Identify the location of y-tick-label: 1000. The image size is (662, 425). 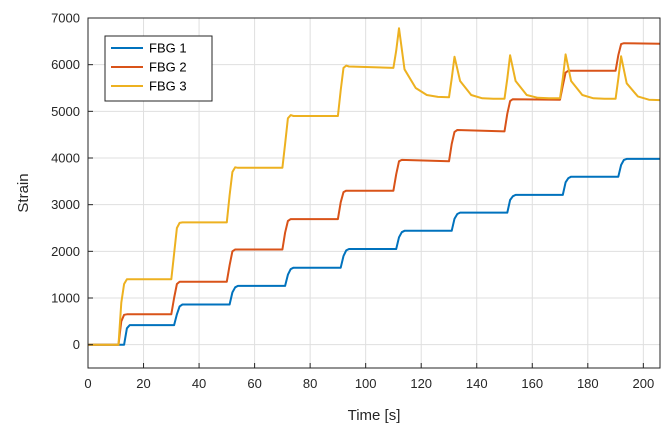
(65, 298).